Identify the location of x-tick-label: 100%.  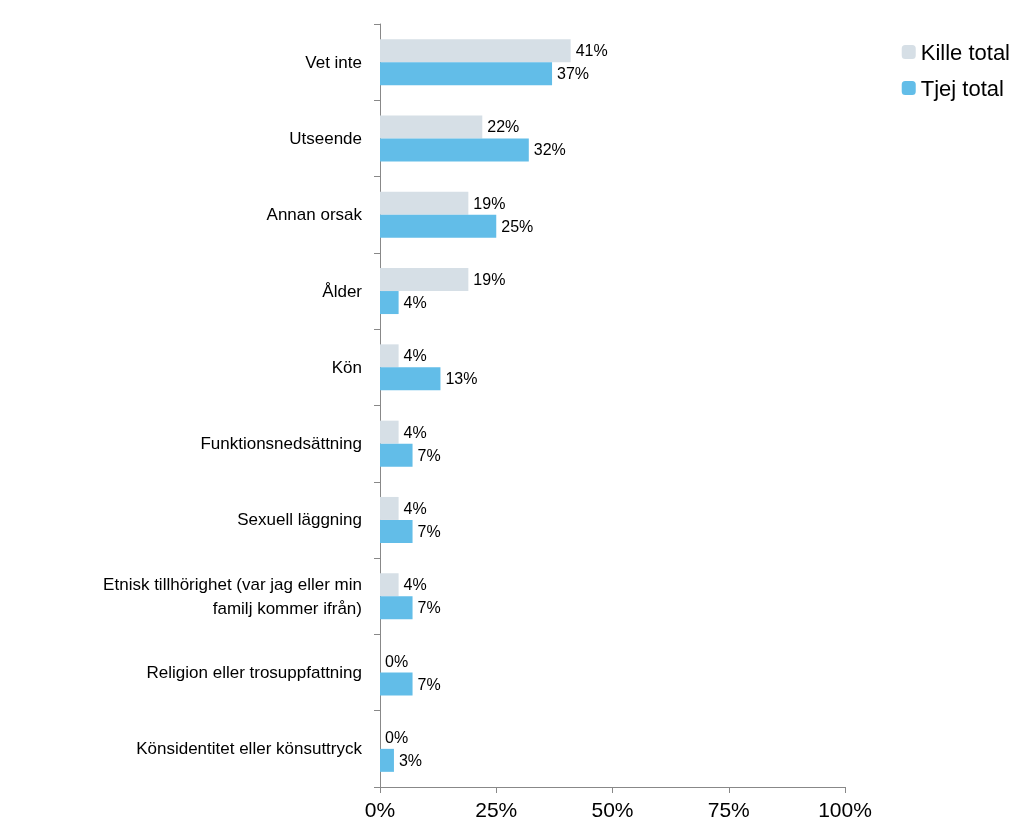
(845, 809).